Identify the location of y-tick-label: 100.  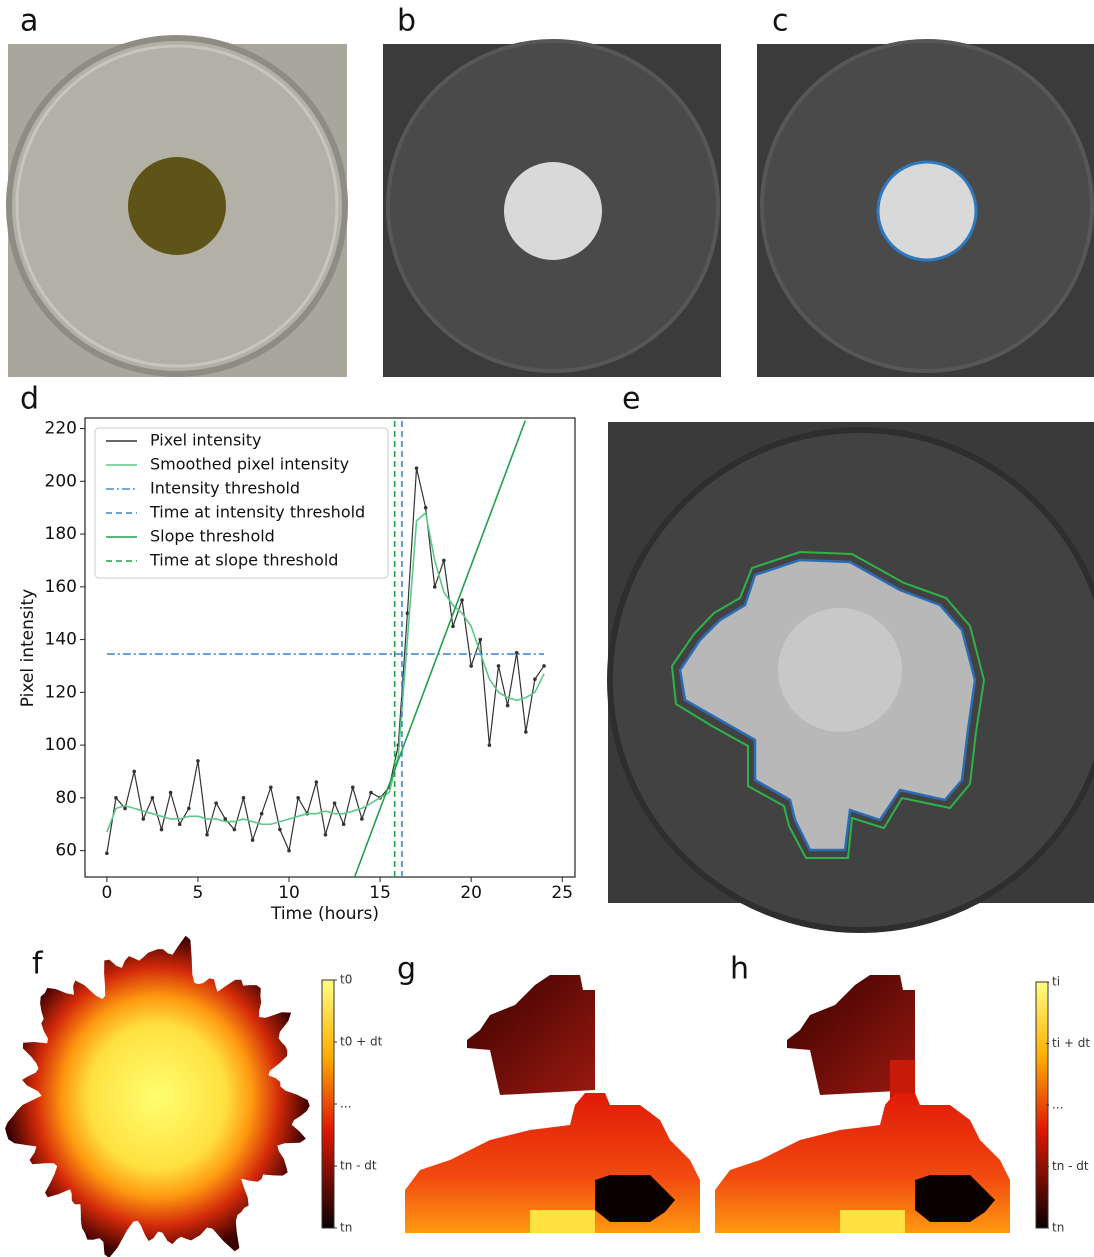
(61, 745).